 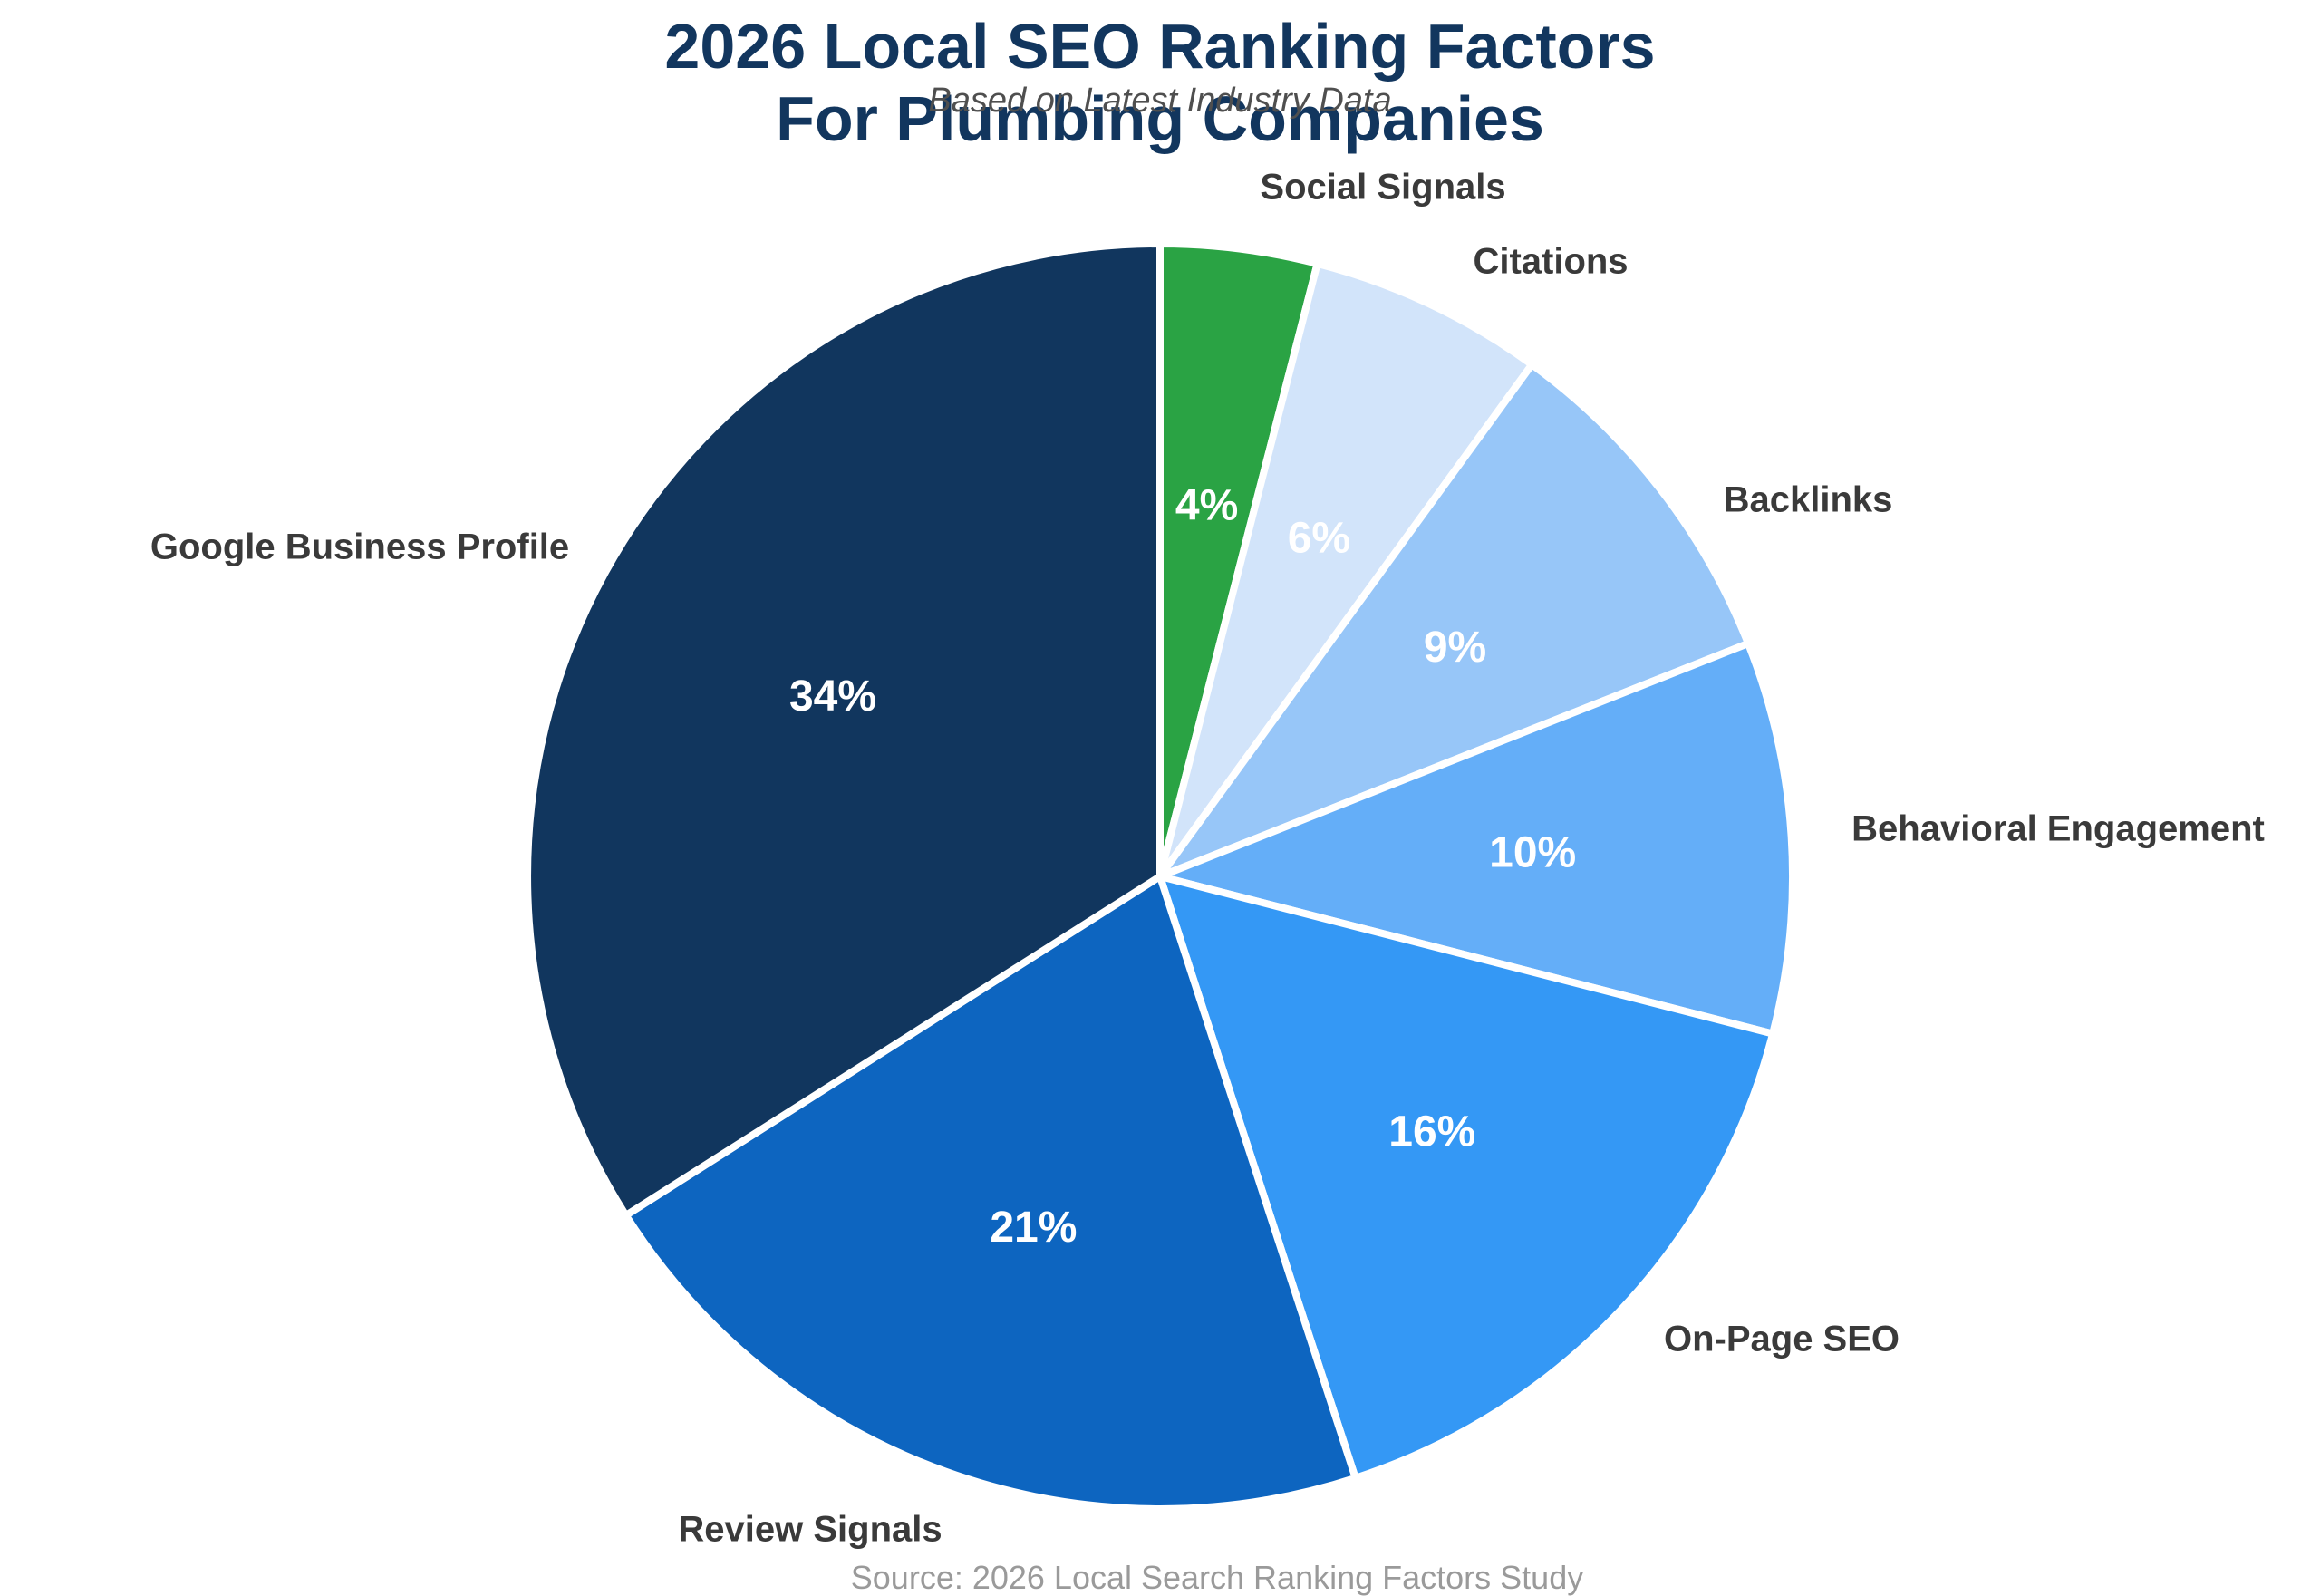 What do you see at coordinates (1781, 1339) in the screenshot?
I see `slice-label-on-page-seo: On-Page SEO` at bounding box center [1781, 1339].